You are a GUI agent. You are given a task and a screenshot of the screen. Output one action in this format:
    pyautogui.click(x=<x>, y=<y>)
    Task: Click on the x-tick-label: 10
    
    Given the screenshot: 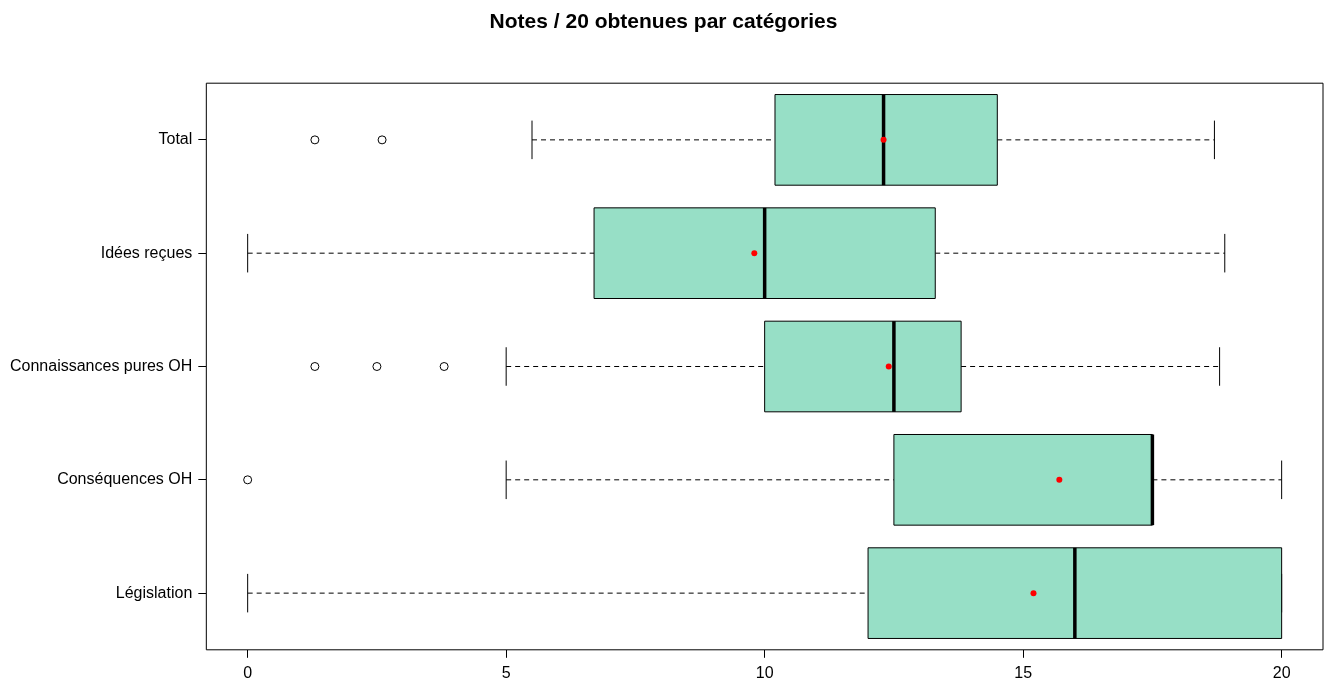 What is the action you would take?
    pyautogui.click(x=764, y=672)
    